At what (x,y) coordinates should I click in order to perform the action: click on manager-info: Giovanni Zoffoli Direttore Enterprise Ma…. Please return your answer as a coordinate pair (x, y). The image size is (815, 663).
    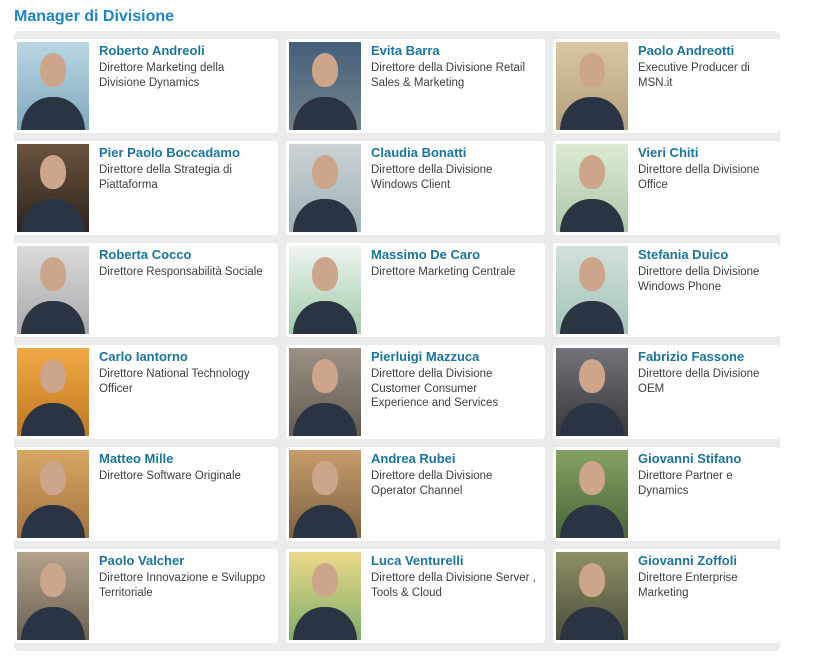
    Looking at the image, I should click on (702, 576).